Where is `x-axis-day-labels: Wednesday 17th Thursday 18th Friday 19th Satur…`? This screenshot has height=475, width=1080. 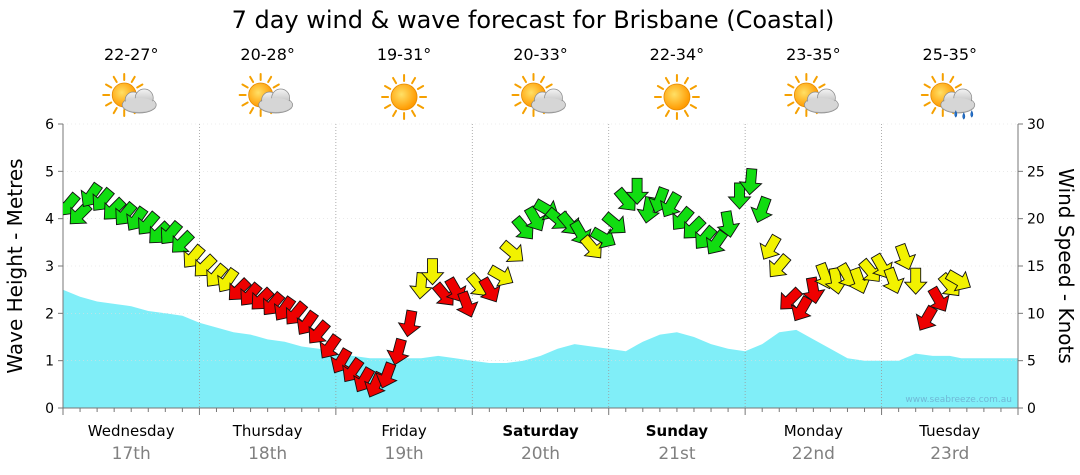
x-axis-day-labels: Wednesday 17th Thursday 18th Friday 19th Satur… is located at coordinates (534, 443).